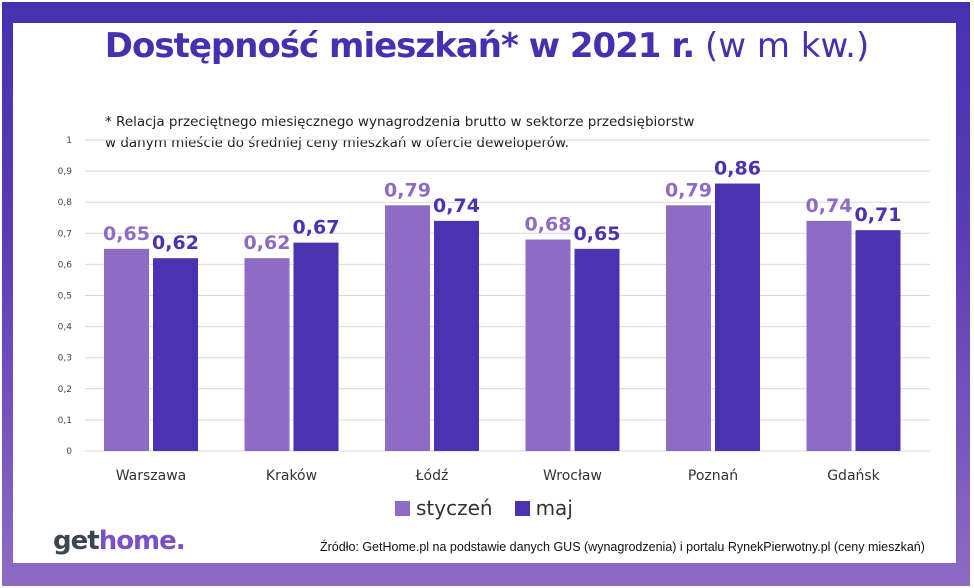 Image resolution: width=974 pixels, height=588 pixels. What do you see at coordinates (65, 297) in the screenshot?
I see `y-tick-label: 0,5` at bounding box center [65, 297].